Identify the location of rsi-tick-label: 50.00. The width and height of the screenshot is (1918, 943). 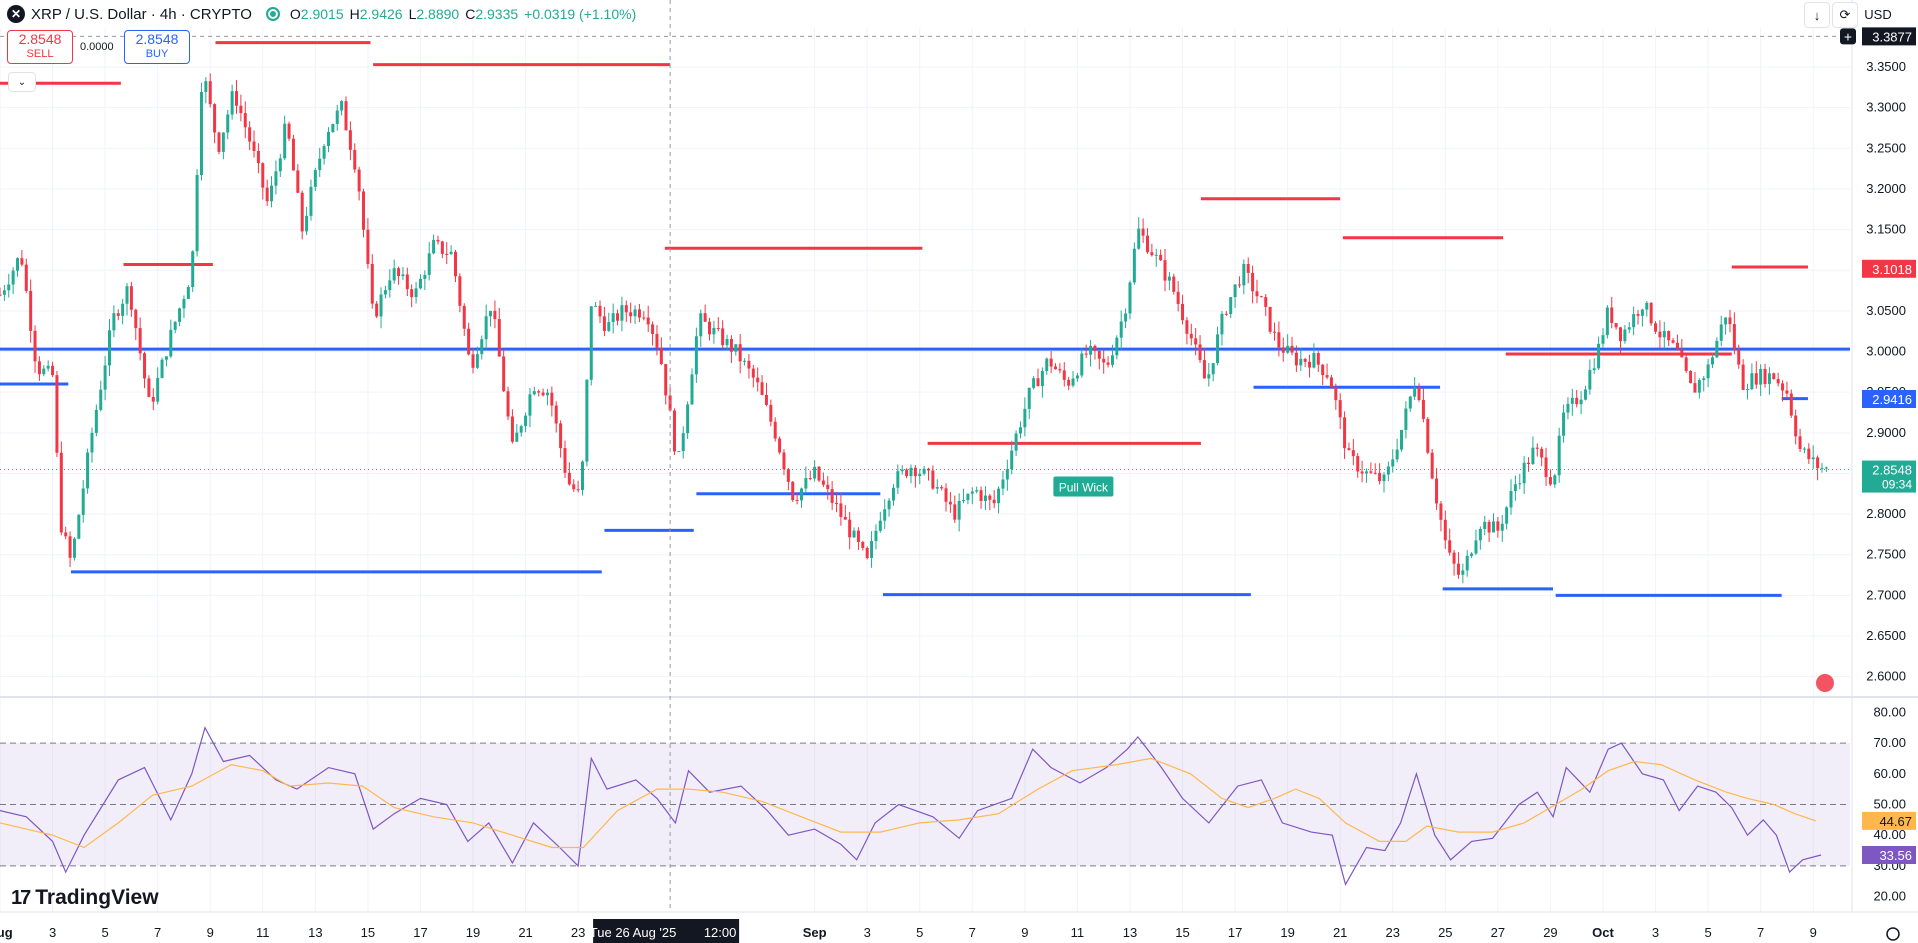
(1889, 804).